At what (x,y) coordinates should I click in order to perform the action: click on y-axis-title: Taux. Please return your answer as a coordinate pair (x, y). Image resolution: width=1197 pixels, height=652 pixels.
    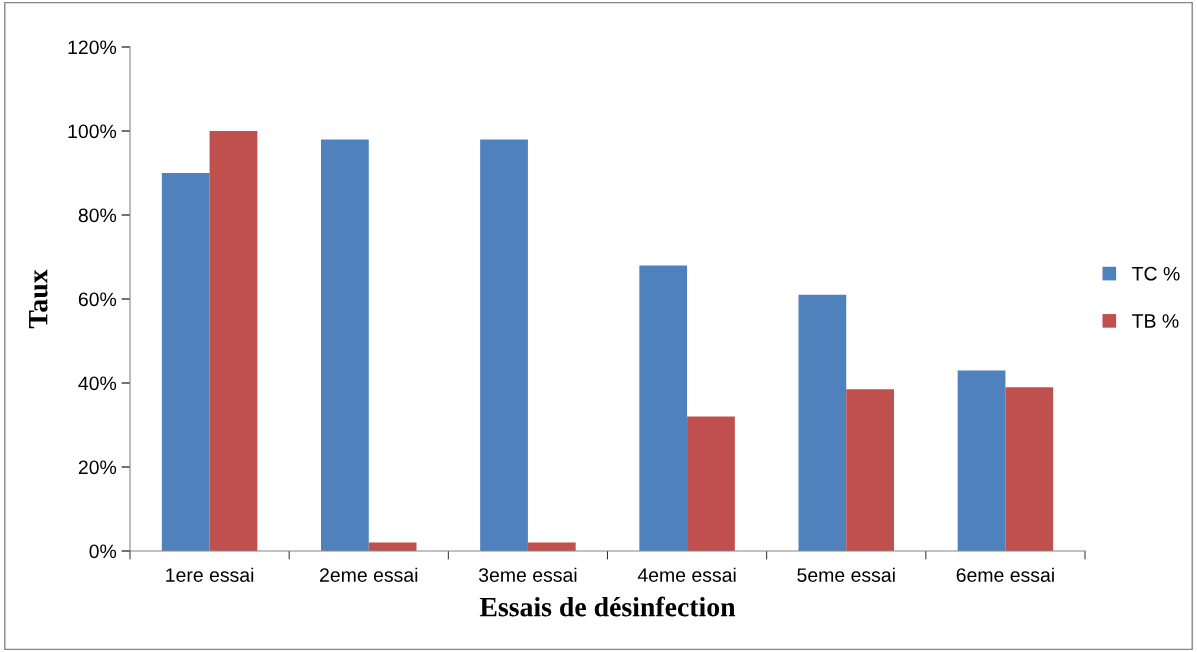
    Looking at the image, I should click on (38, 299).